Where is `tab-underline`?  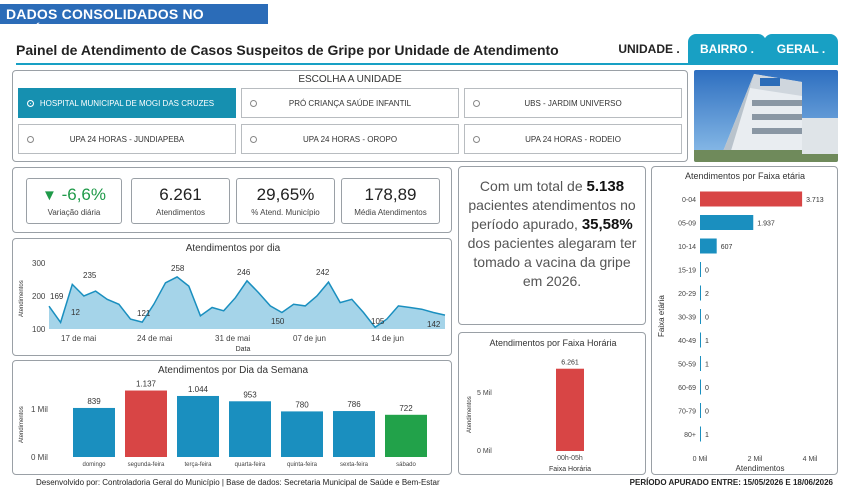 tab-underline is located at coordinates (427, 64).